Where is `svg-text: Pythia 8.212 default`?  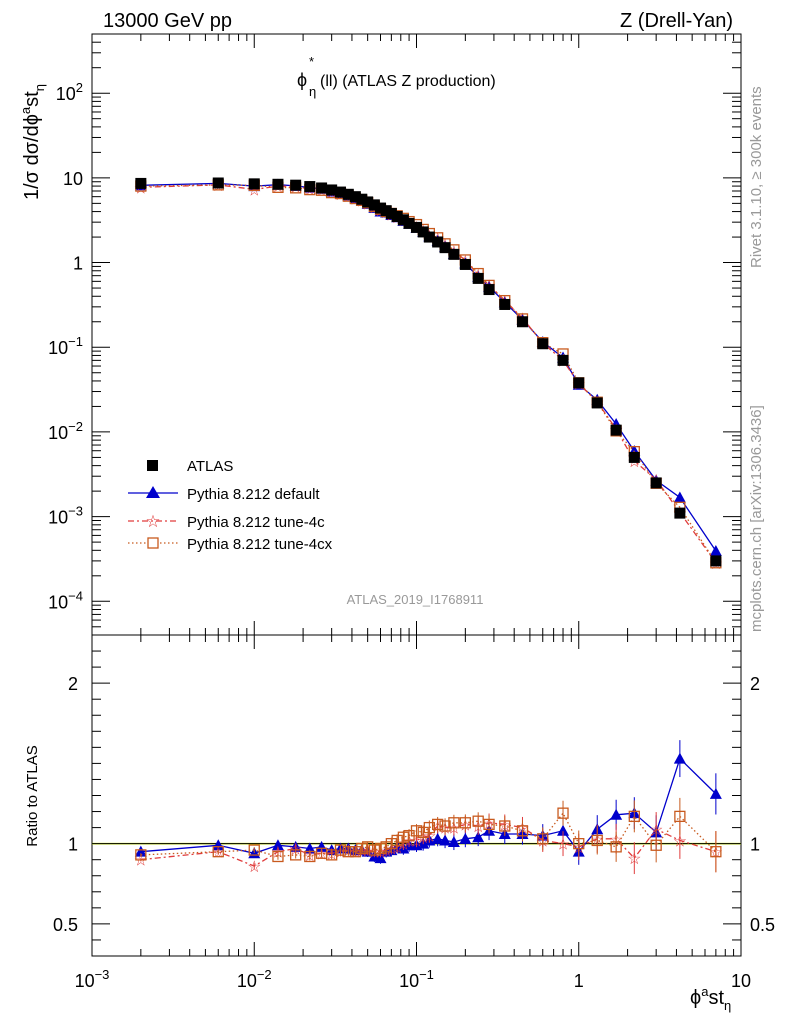 svg-text: Pythia 8.212 default is located at coordinates (253, 494).